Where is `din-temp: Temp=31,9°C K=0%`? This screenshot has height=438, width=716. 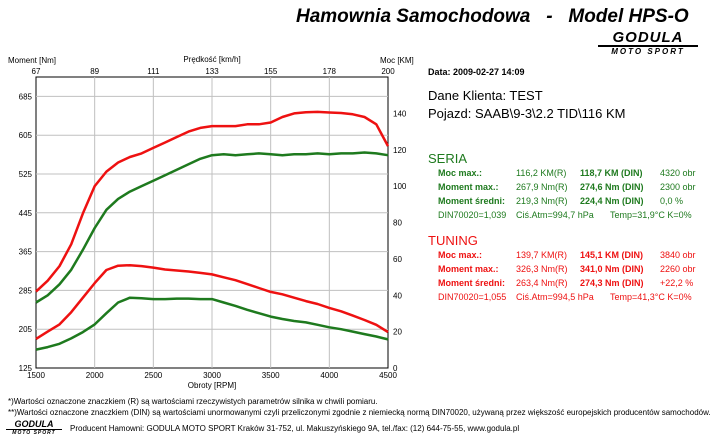 din-temp: Temp=31,9°C K=0% is located at coordinates (651, 215).